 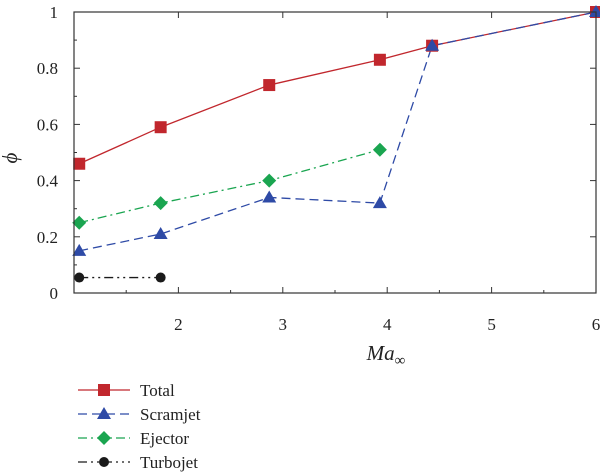 I want to click on x-axis-title: Ma∞, so click(x=386, y=355).